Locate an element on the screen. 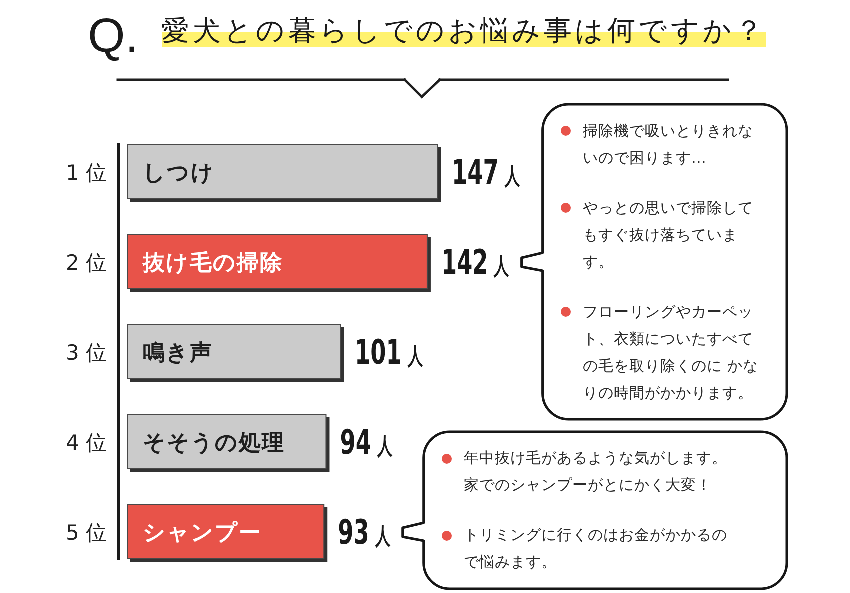 This screenshot has width=850, height=593. annotation: 3 位 is located at coordinates (86, 353).